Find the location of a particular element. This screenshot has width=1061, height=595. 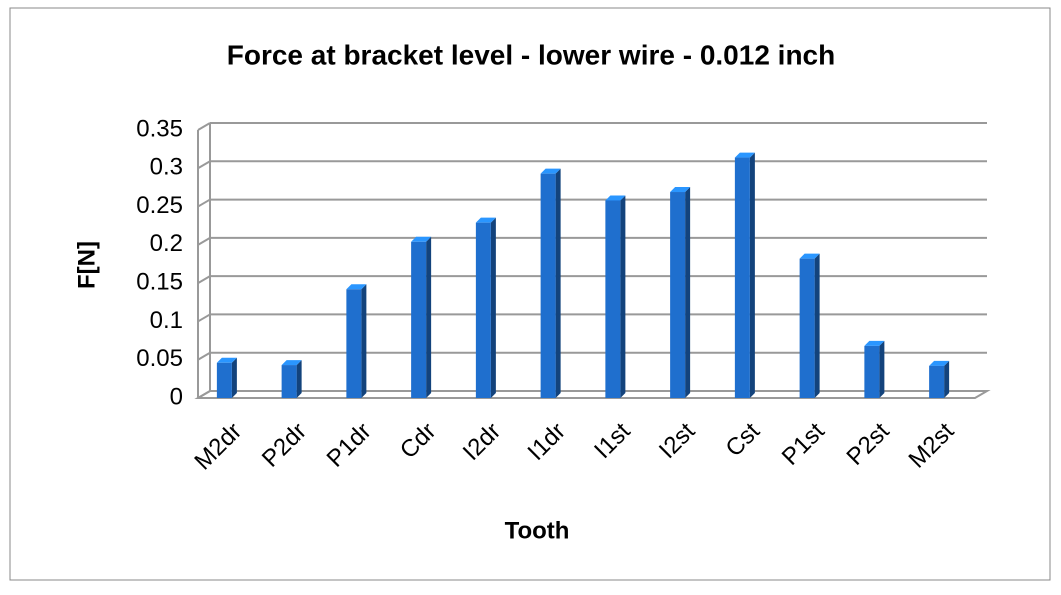

y-tick-label: 0.1 is located at coordinates (166, 320).